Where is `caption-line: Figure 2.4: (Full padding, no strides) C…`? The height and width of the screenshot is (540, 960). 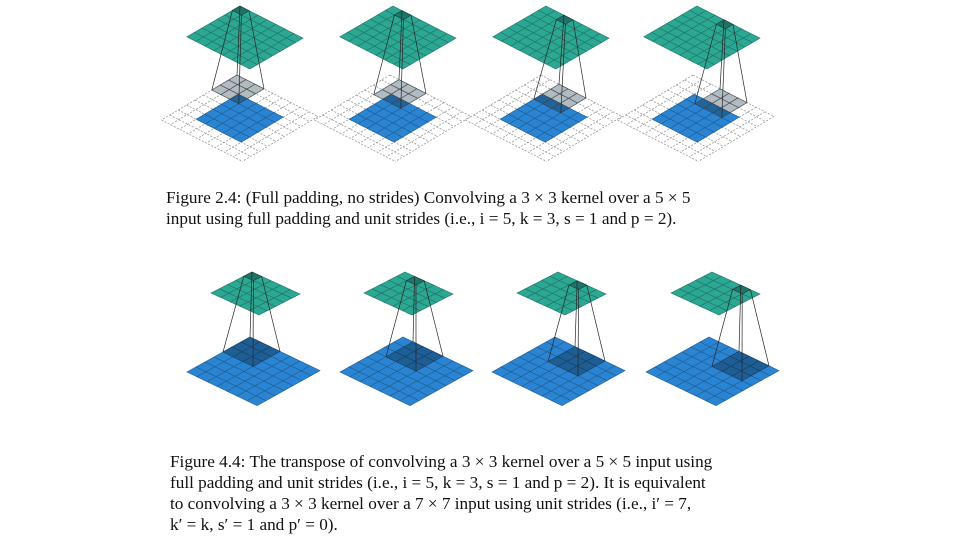
caption-line: Figure 2.4: (Full padding, no strides) C… is located at coordinates (428, 197).